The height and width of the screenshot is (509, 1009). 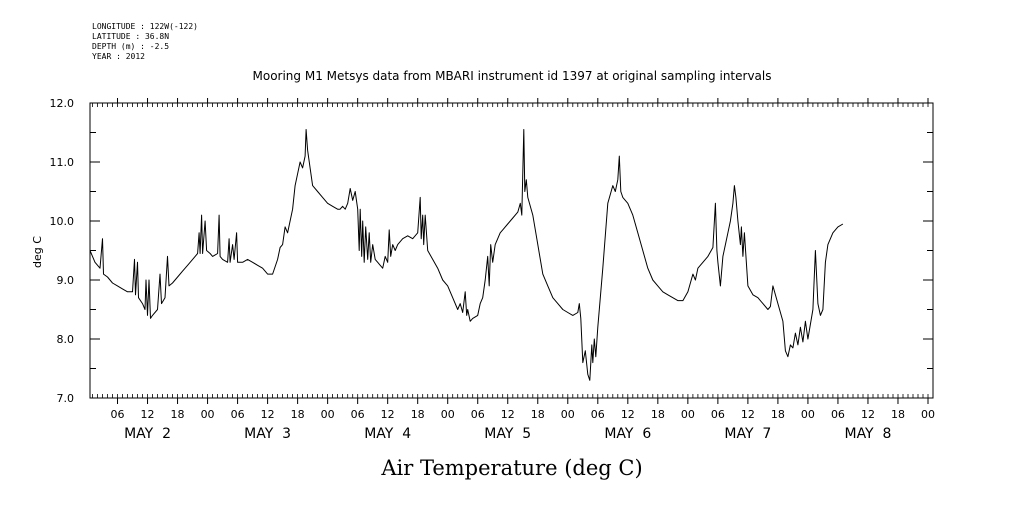 What do you see at coordinates (62, 162) in the screenshot?
I see `y-tick-label: 11.0` at bounding box center [62, 162].